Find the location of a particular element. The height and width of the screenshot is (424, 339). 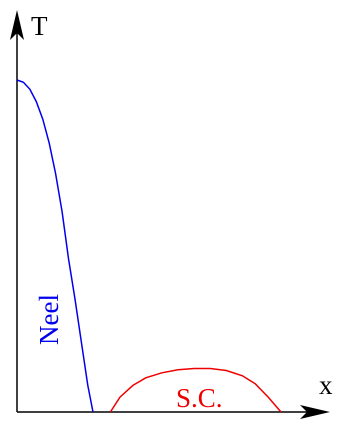

y-axis-arrowhead is located at coordinates (17, 25).